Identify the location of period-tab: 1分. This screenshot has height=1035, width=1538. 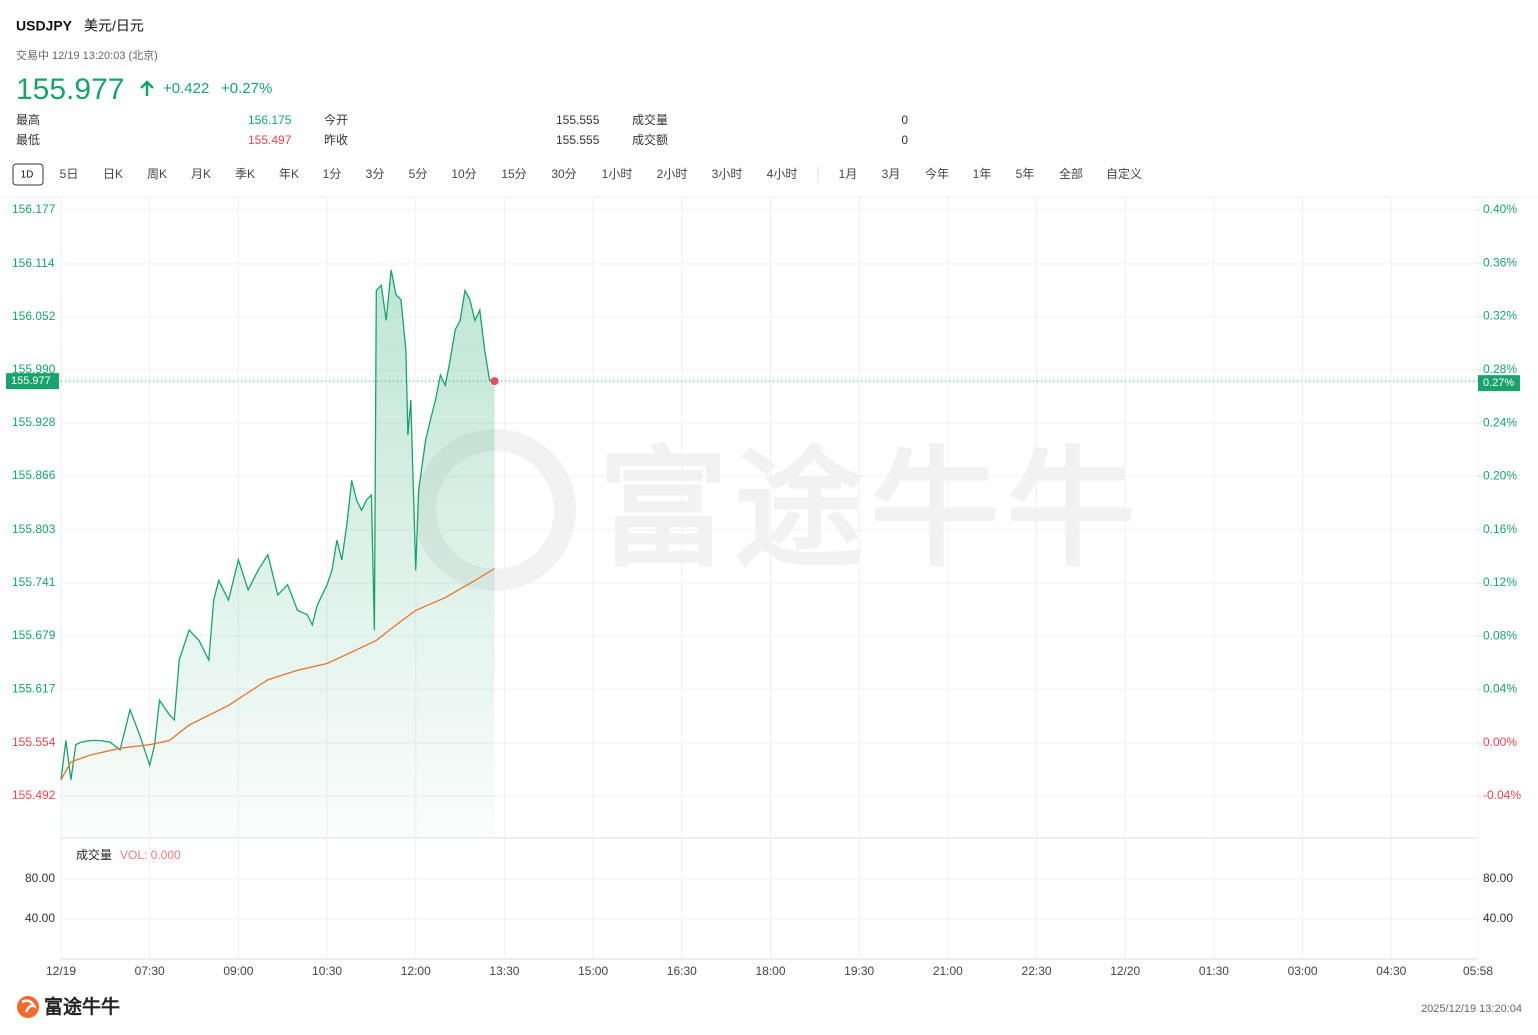
(332, 174).